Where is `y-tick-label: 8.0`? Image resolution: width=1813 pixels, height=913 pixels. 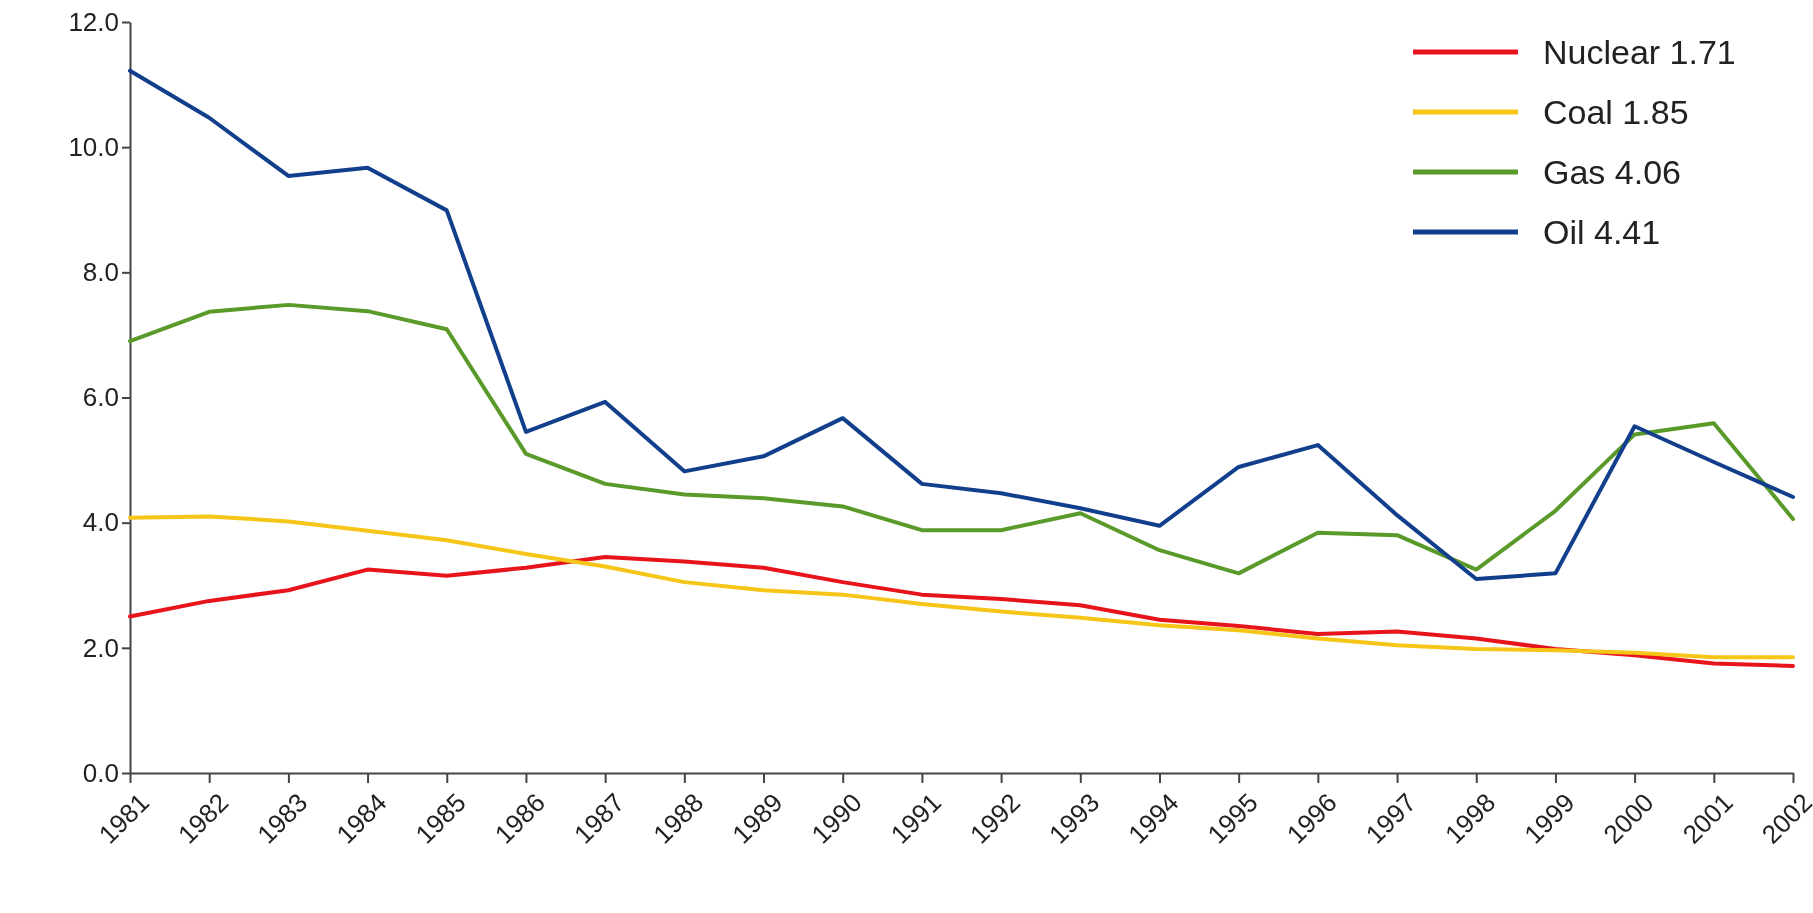
y-tick-label: 8.0 is located at coordinates (100, 272).